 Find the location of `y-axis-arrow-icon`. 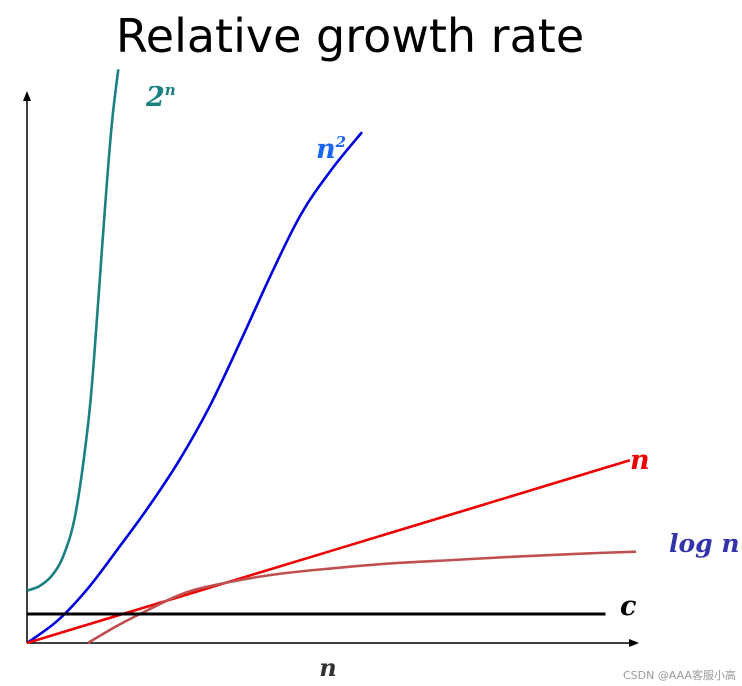

y-axis-arrow-icon is located at coordinates (27, 96).